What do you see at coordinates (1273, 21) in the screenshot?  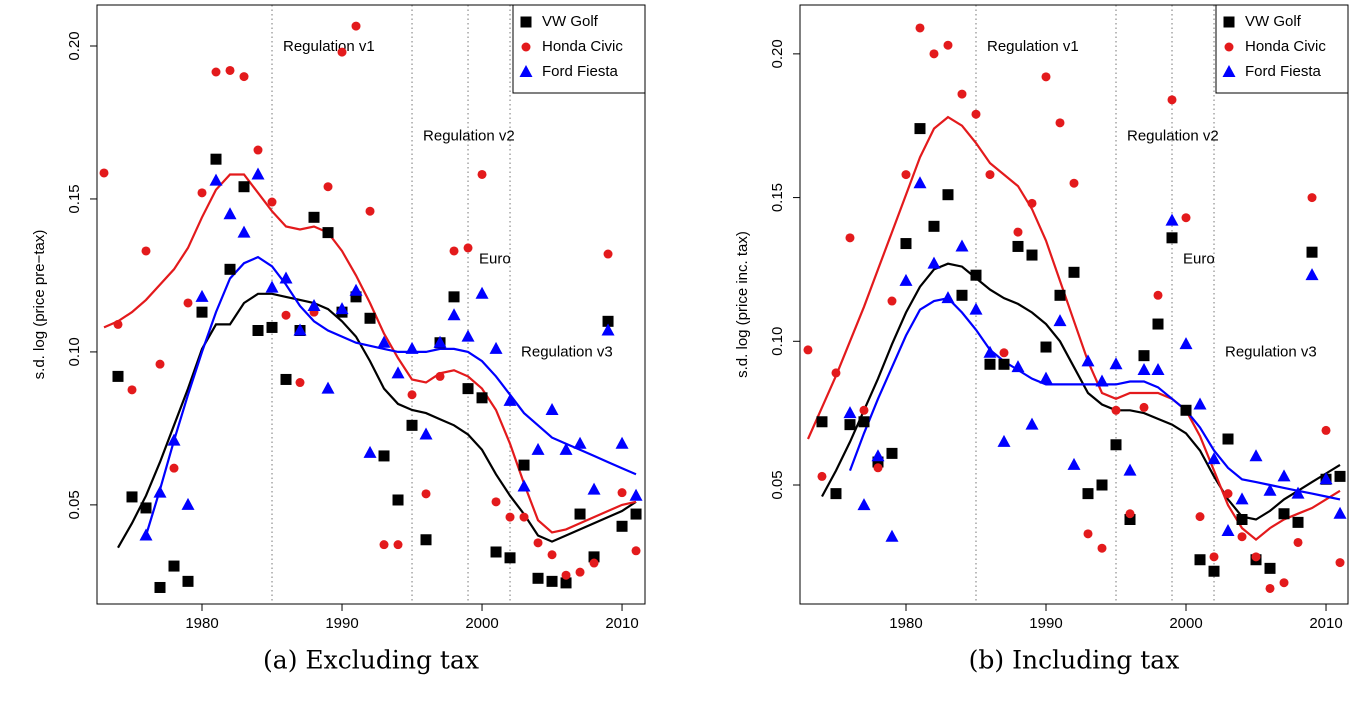 I see `legend-label: VW Golf` at bounding box center [1273, 21].